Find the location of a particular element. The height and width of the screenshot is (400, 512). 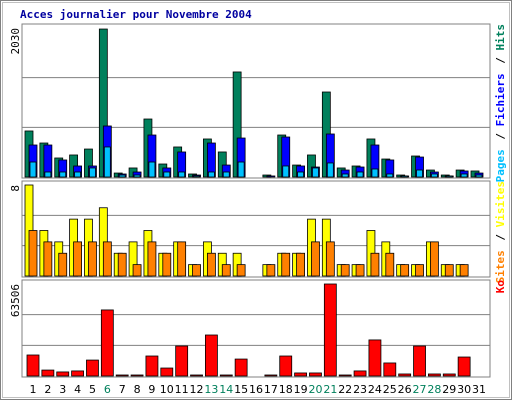

x-tick-label: 17 is located at coordinates (271, 389).